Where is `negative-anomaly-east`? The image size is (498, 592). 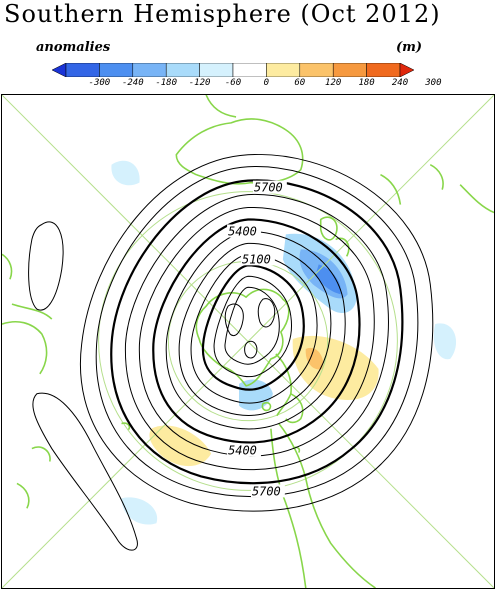
negative-anomaly-east is located at coordinates (445, 341).